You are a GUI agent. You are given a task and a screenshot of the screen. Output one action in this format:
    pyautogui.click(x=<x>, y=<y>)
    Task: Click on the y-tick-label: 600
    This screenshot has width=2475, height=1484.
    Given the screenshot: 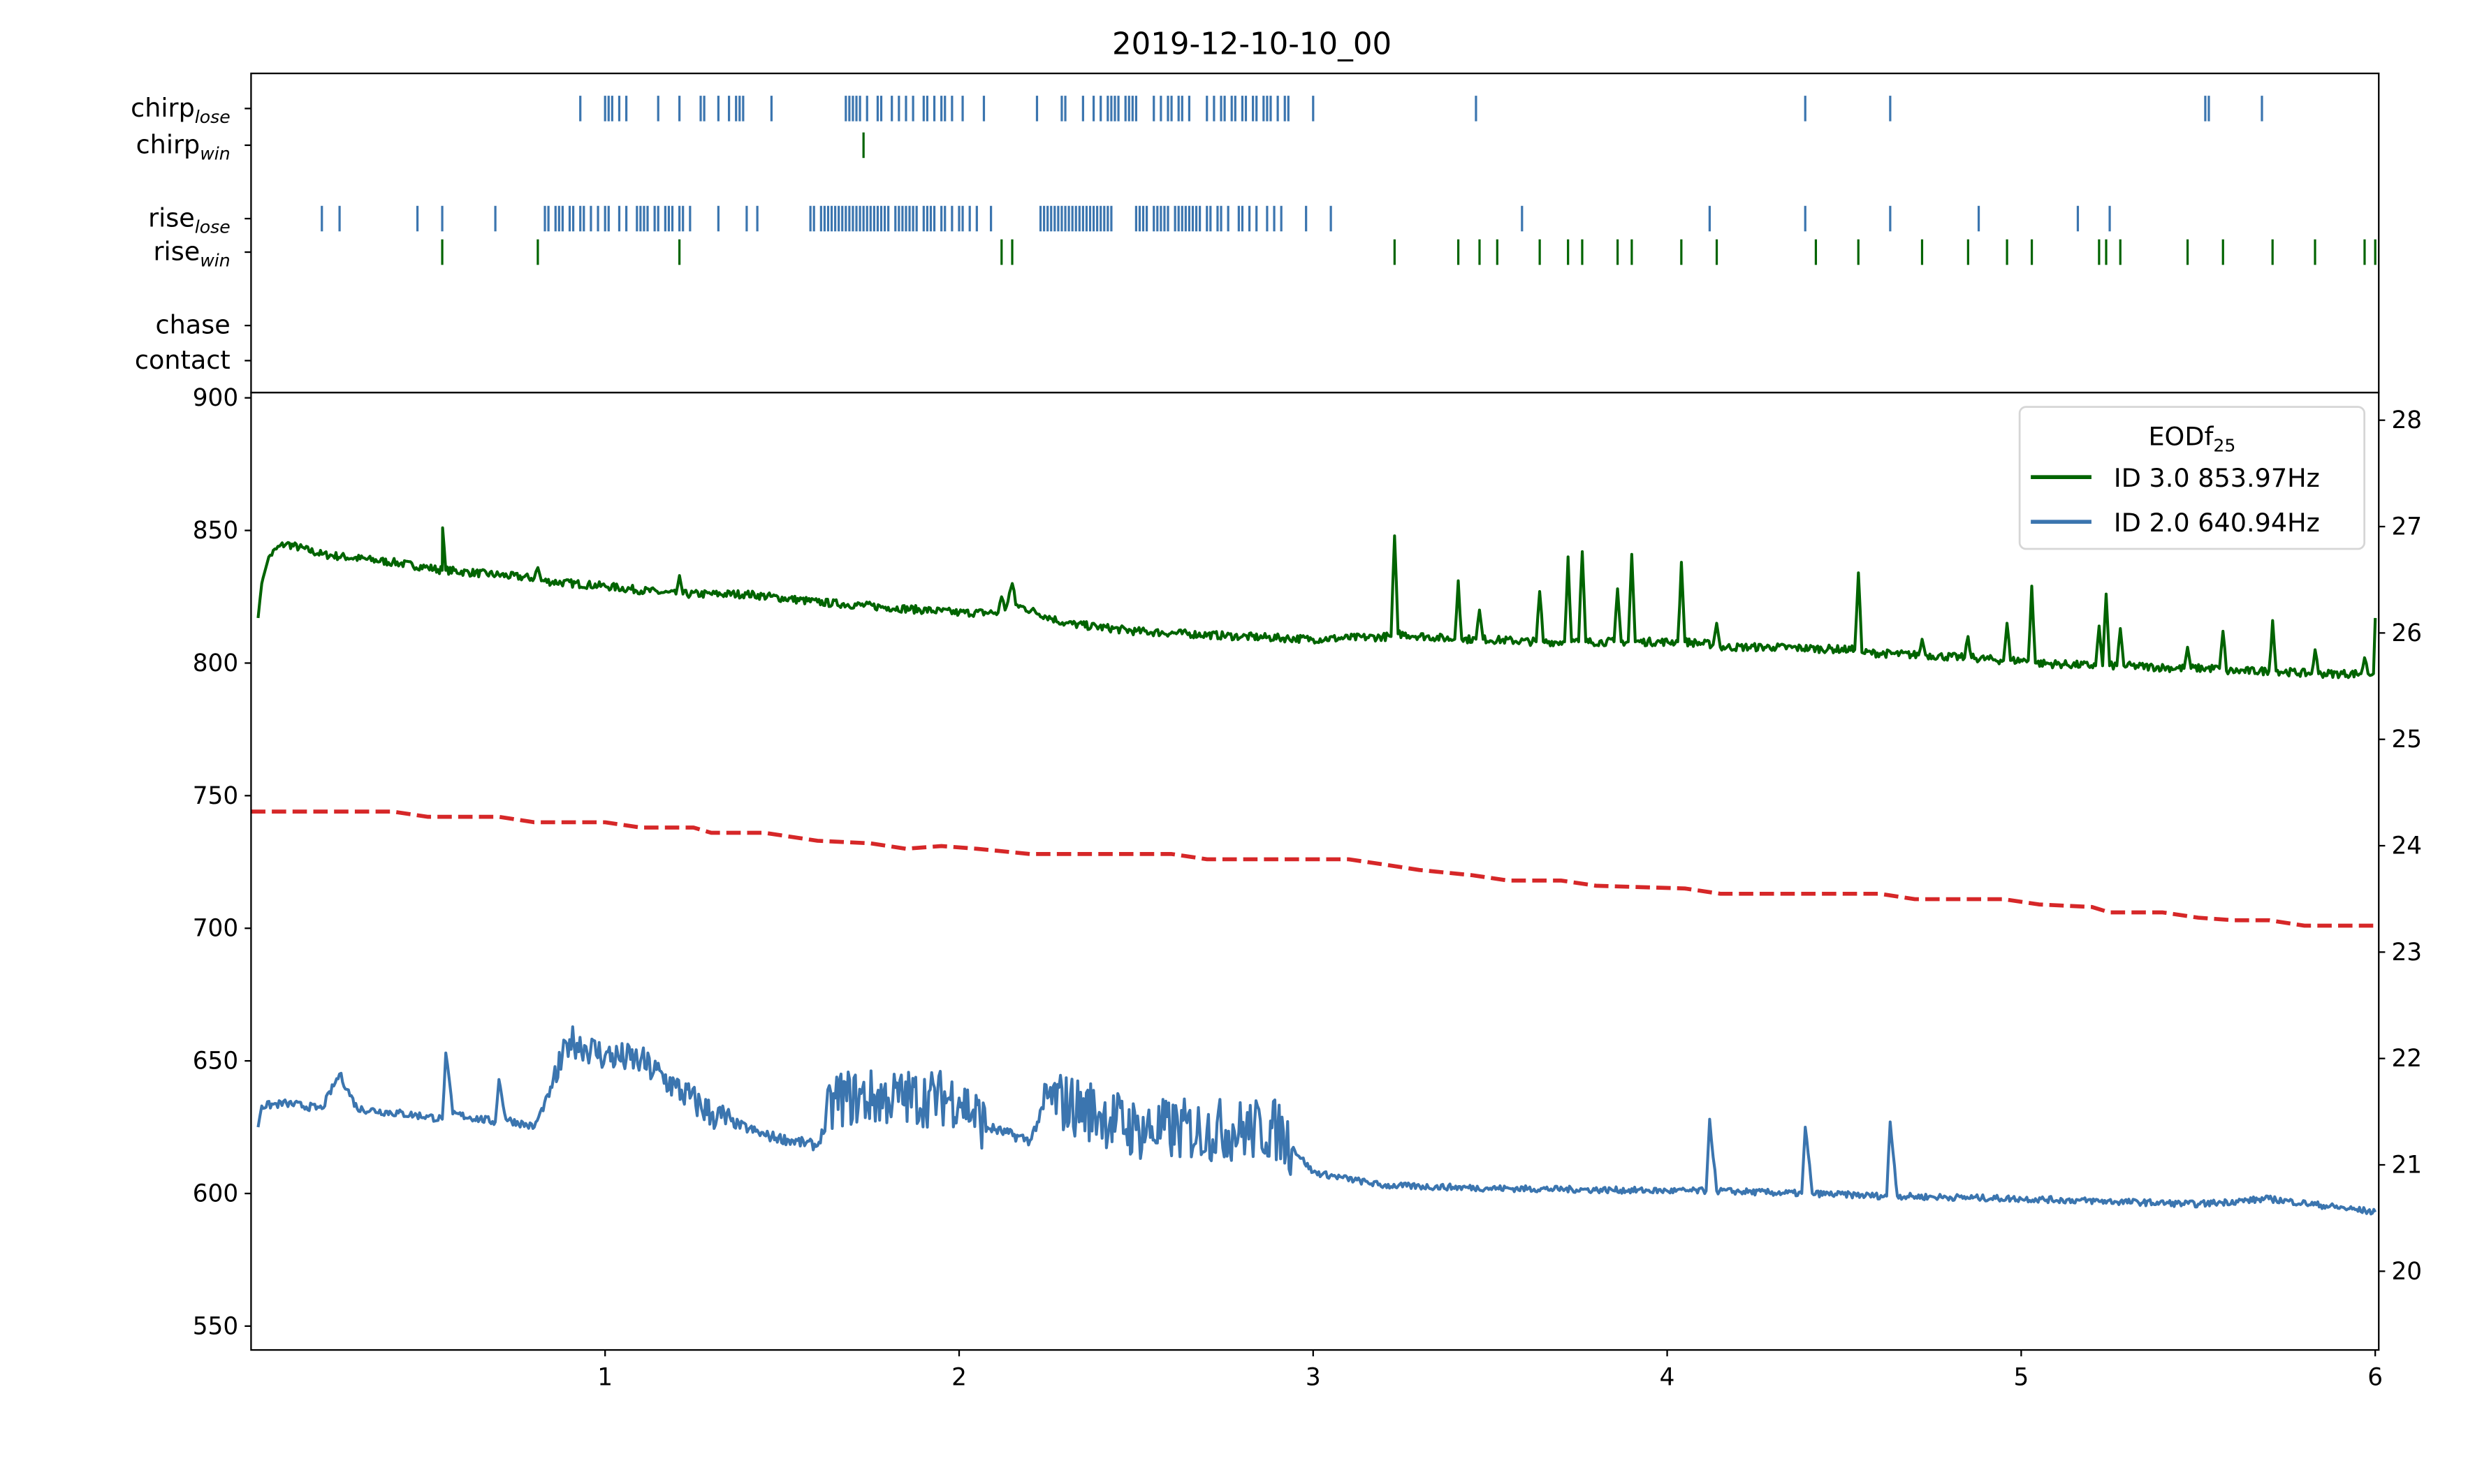 What is the action you would take?
    pyautogui.click(x=215, y=1193)
    